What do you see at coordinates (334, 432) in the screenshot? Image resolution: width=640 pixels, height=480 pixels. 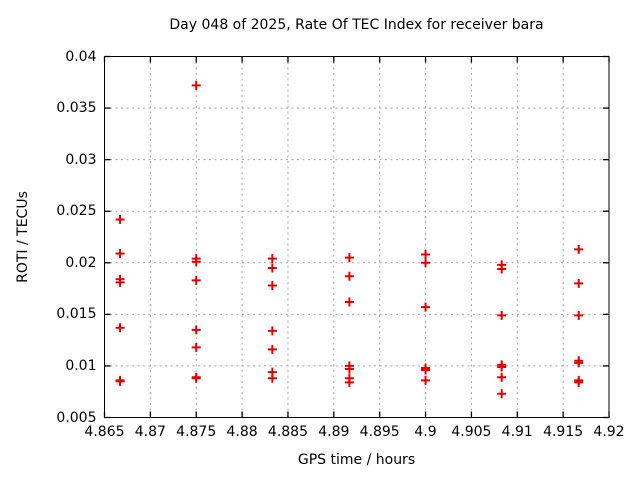 I see `x-tick-label: 4.89` at bounding box center [334, 432].